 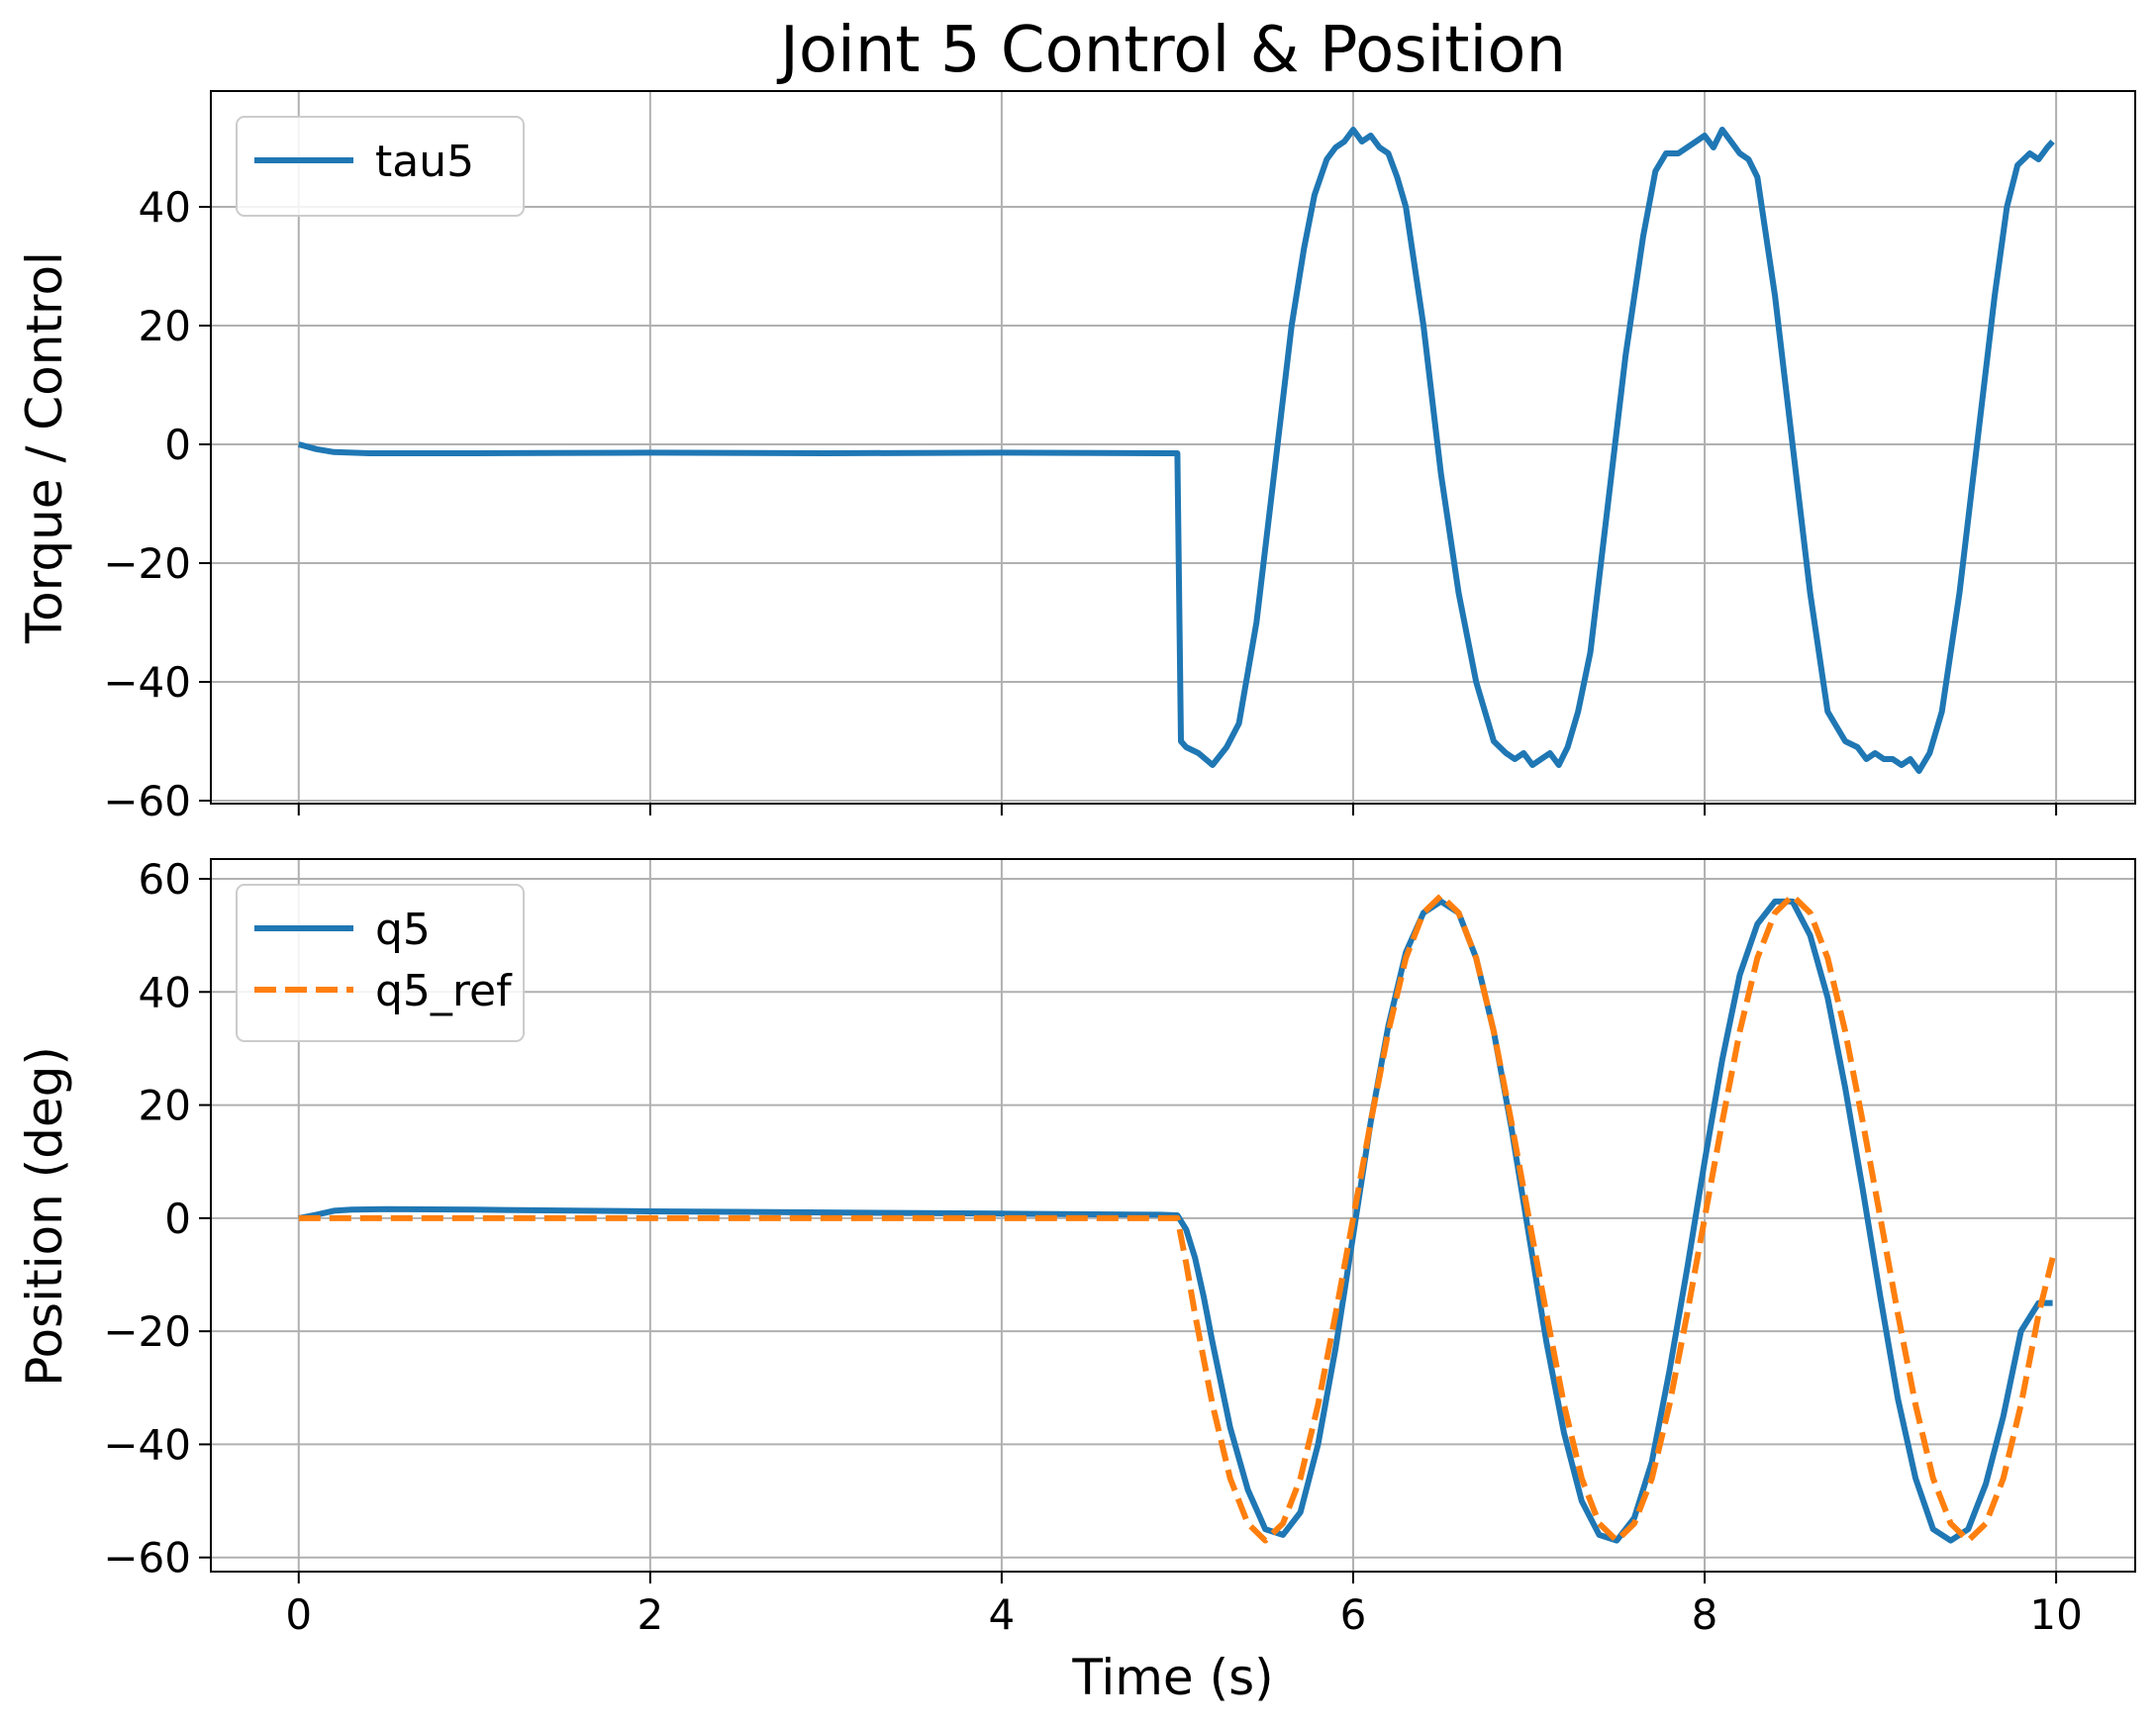 I want to click on position-ylabel: Position (deg), so click(x=44, y=1216).